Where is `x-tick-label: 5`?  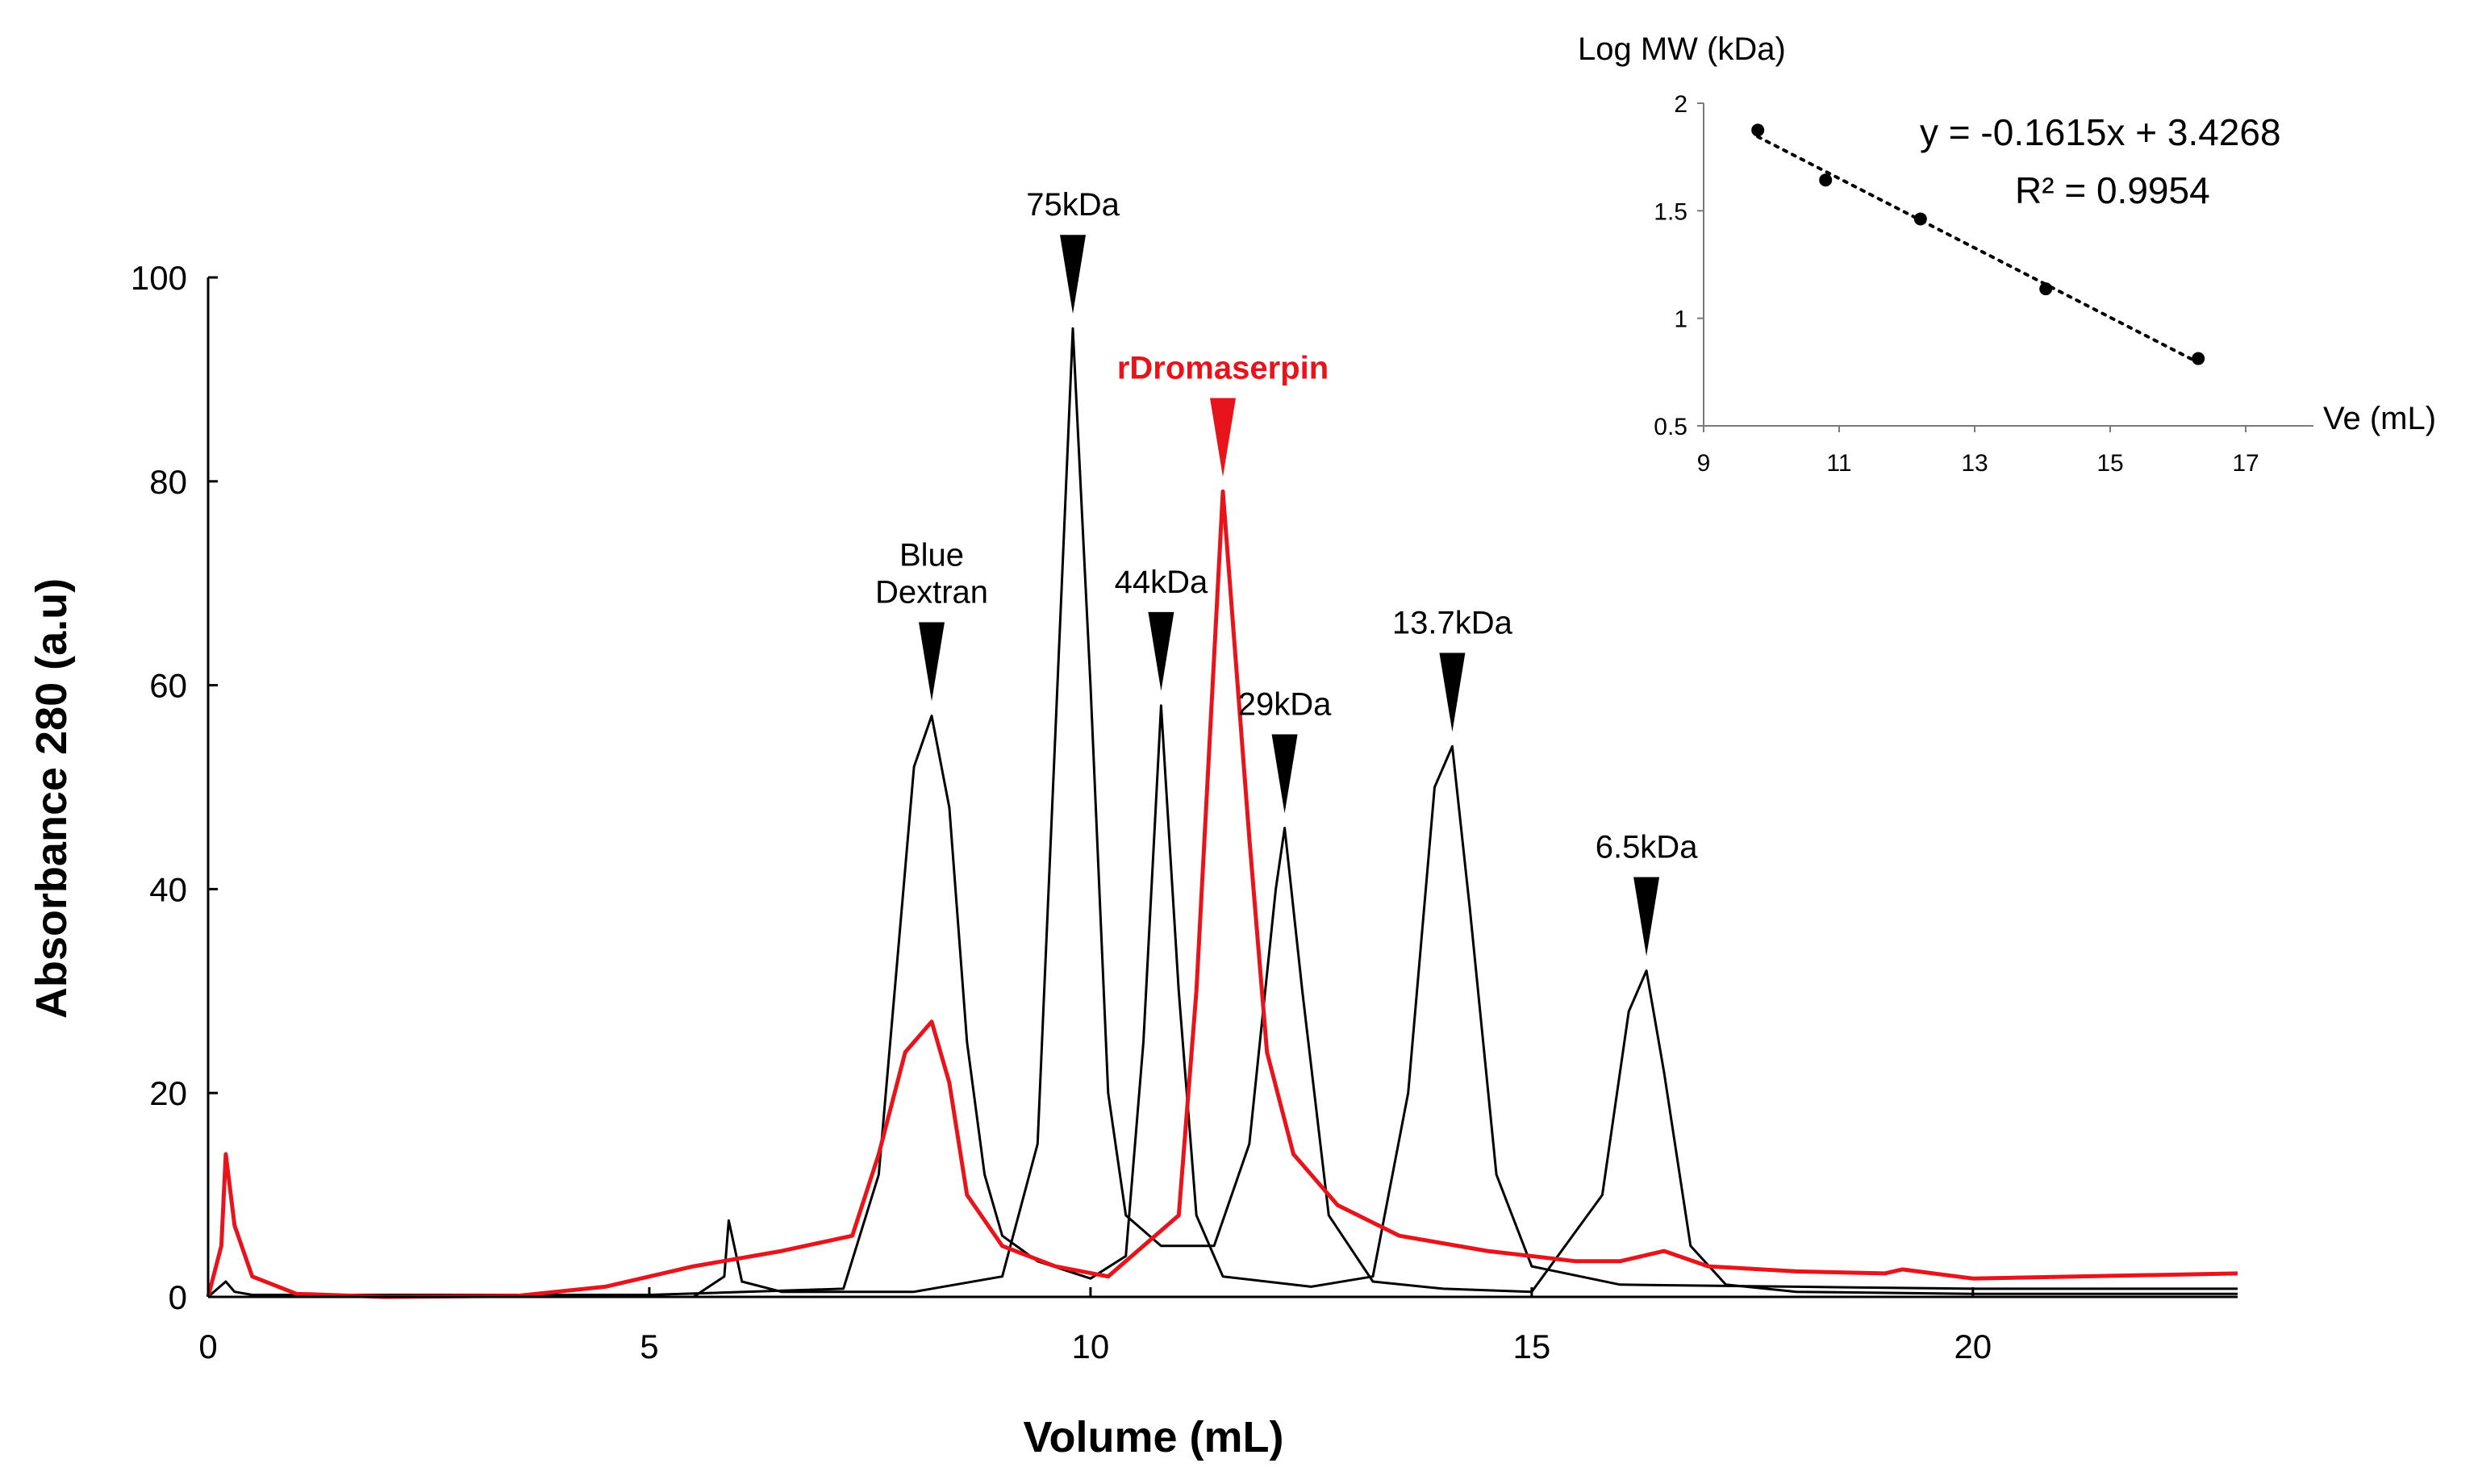
x-tick-label: 5 is located at coordinates (649, 1347).